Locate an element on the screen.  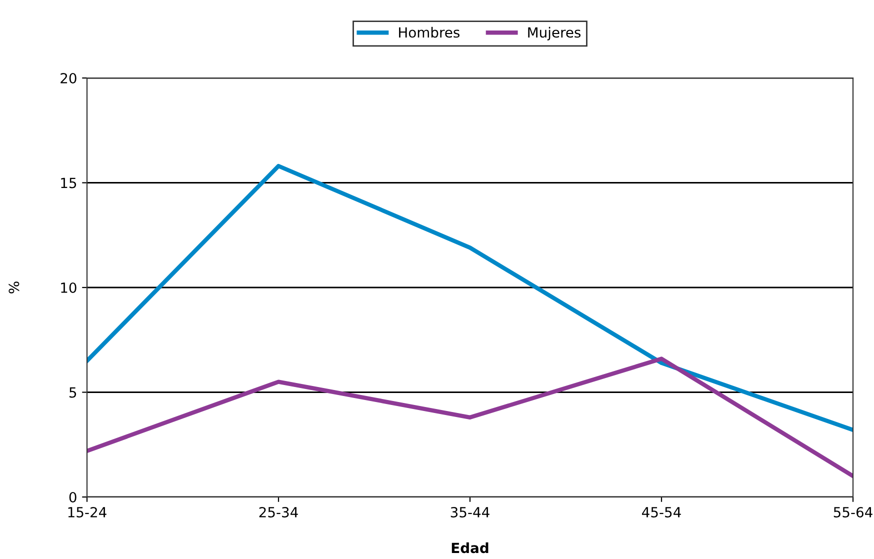
x-tick-label: 55-64 is located at coordinates (853, 512).